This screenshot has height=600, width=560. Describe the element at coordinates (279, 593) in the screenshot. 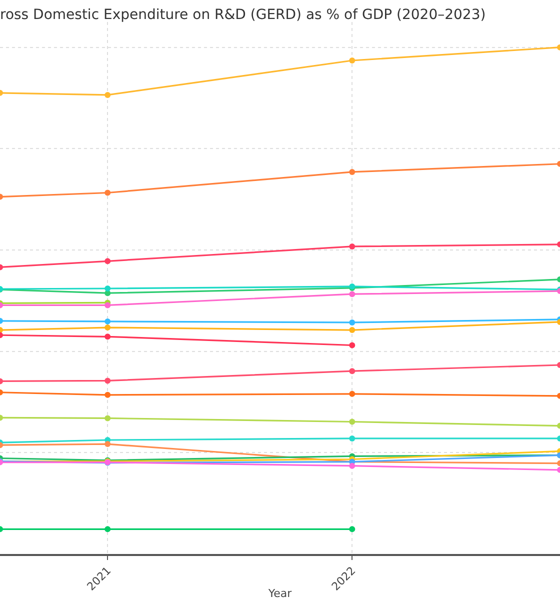

I see `x-axis-title: Year` at that location.